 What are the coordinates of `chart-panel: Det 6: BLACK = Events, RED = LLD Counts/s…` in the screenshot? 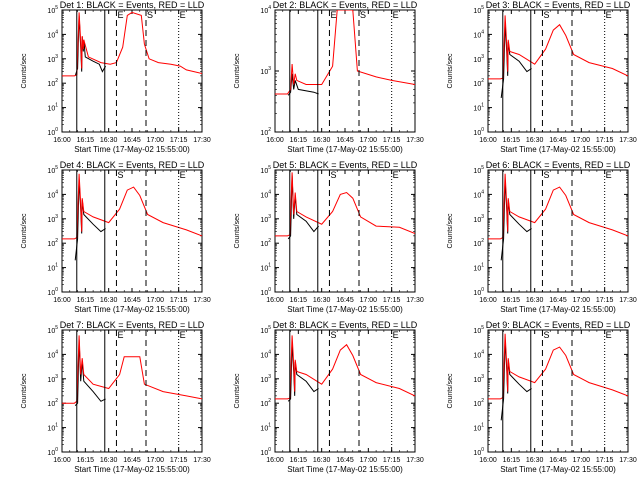 It's located at (542, 237).